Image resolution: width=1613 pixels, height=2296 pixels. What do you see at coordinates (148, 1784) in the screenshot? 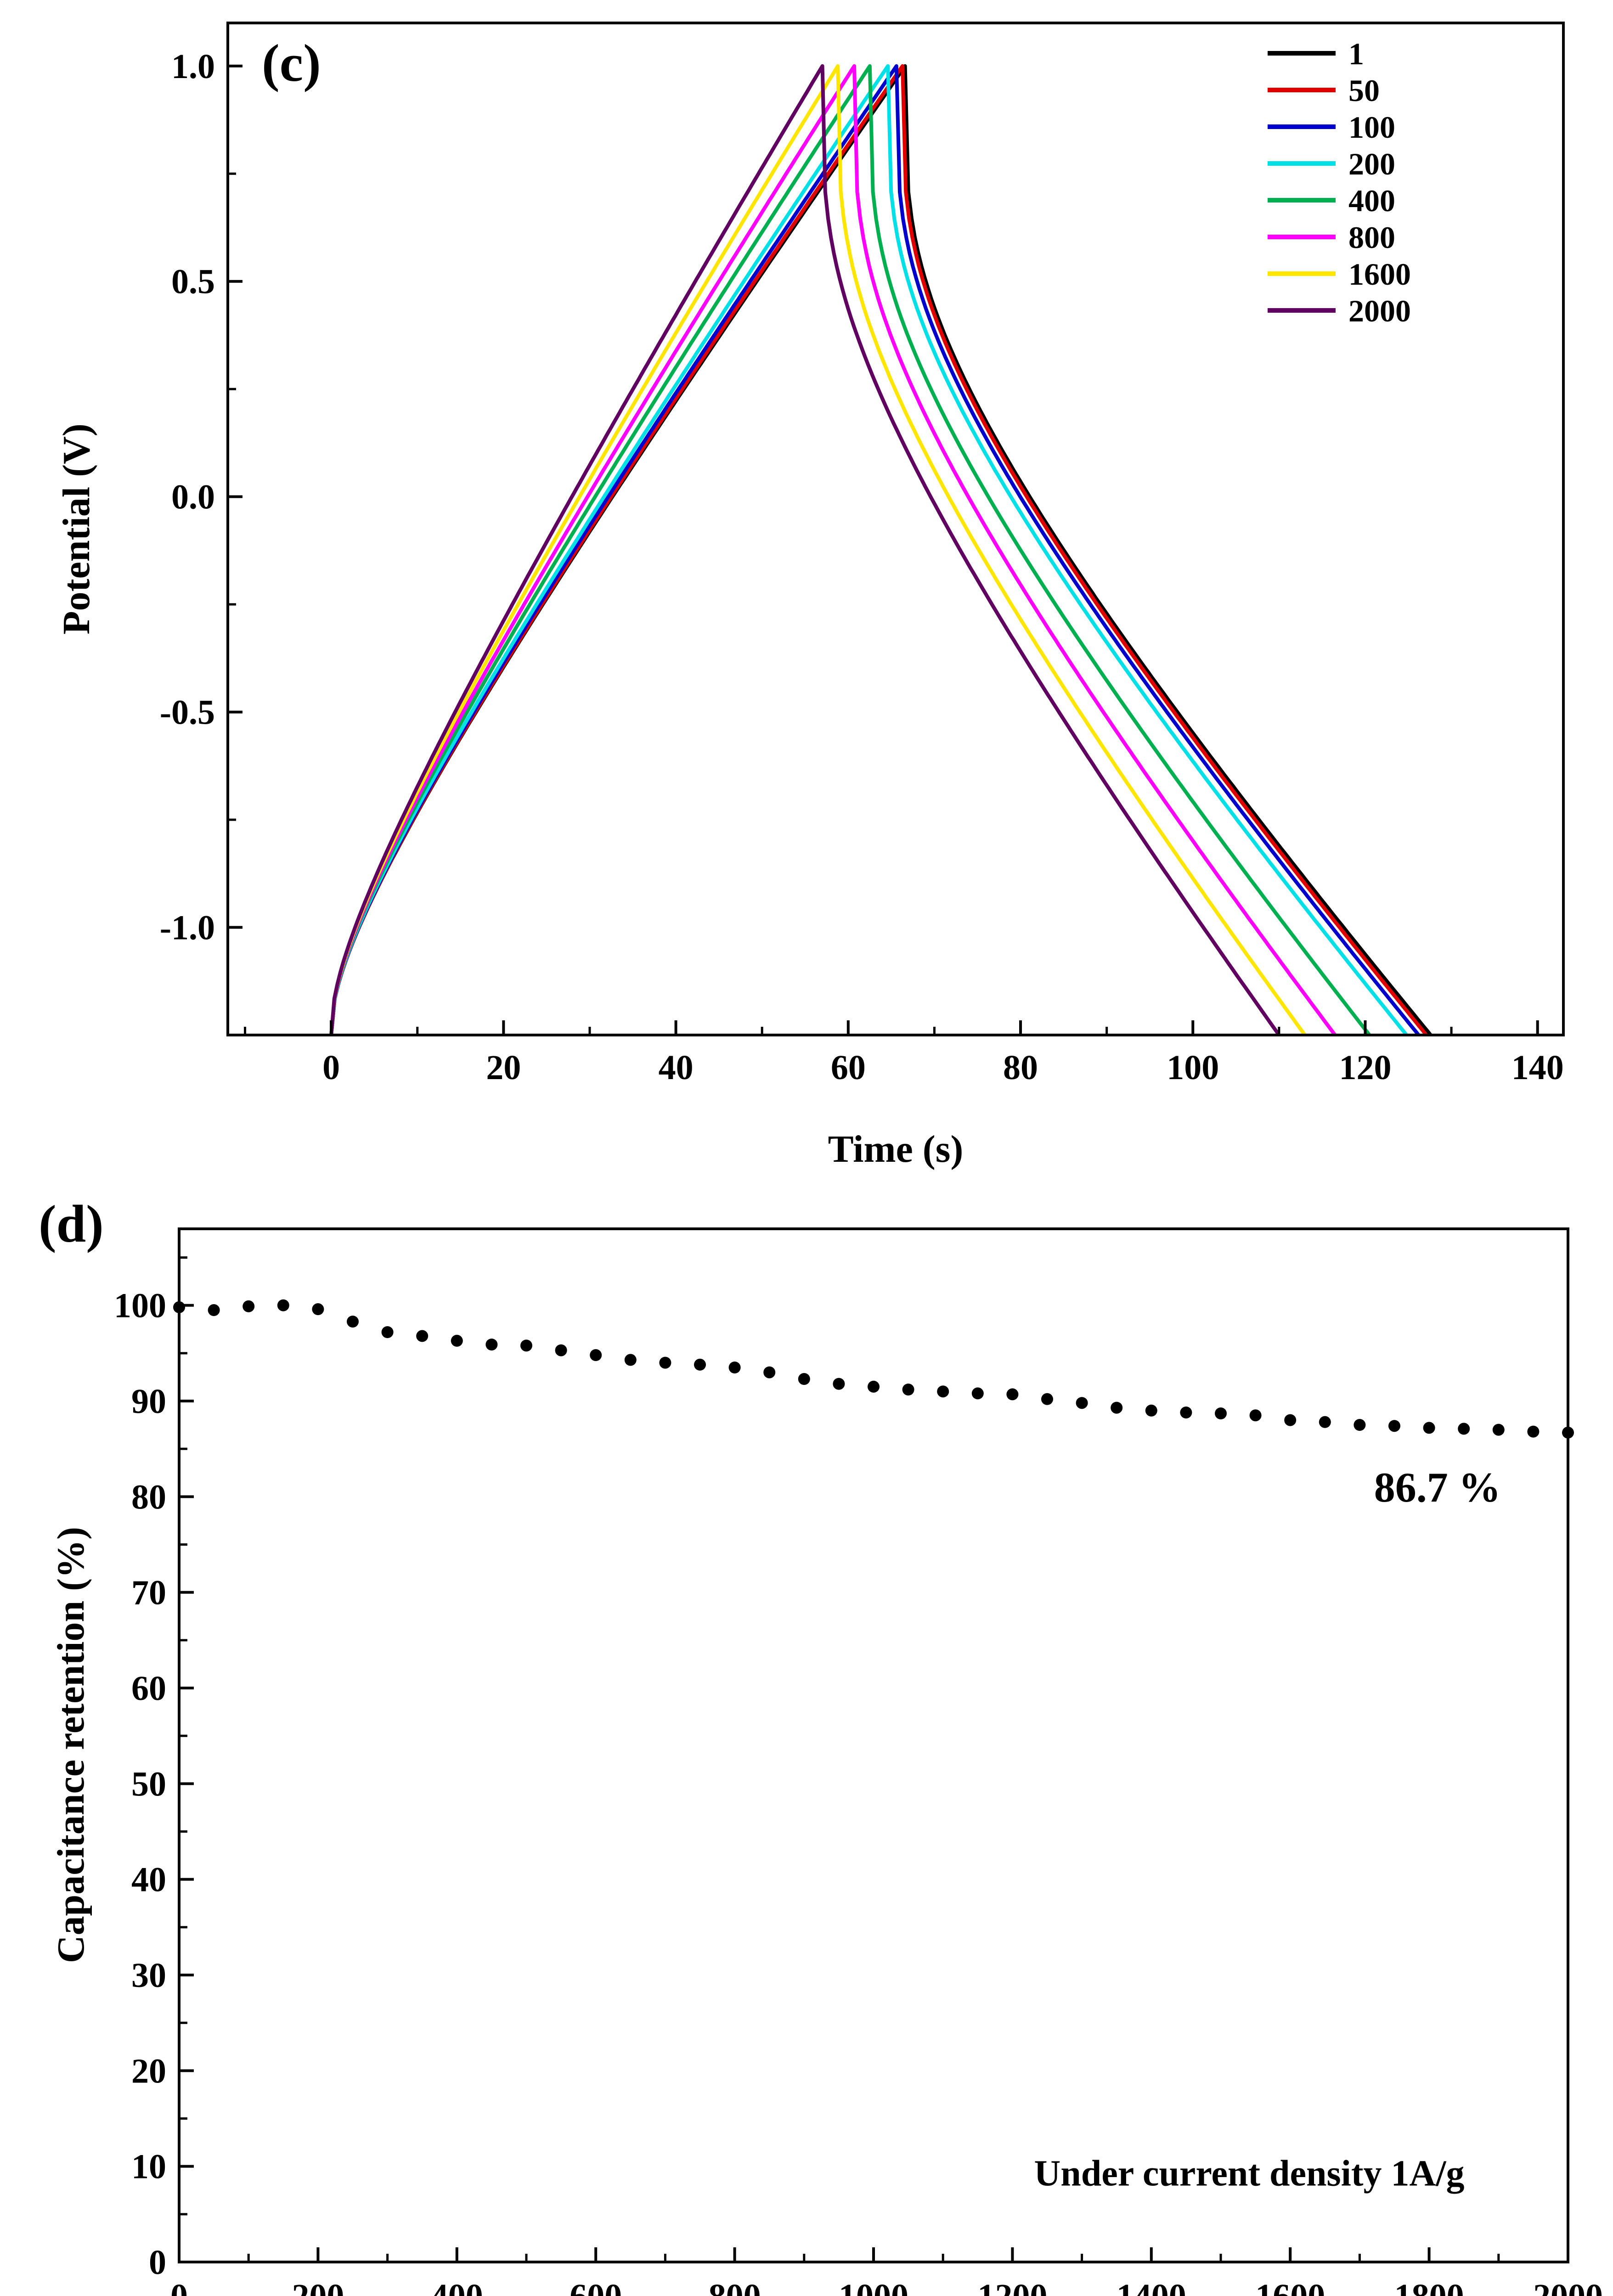
I see `y-tick-label: 50` at bounding box center [148, 1784].